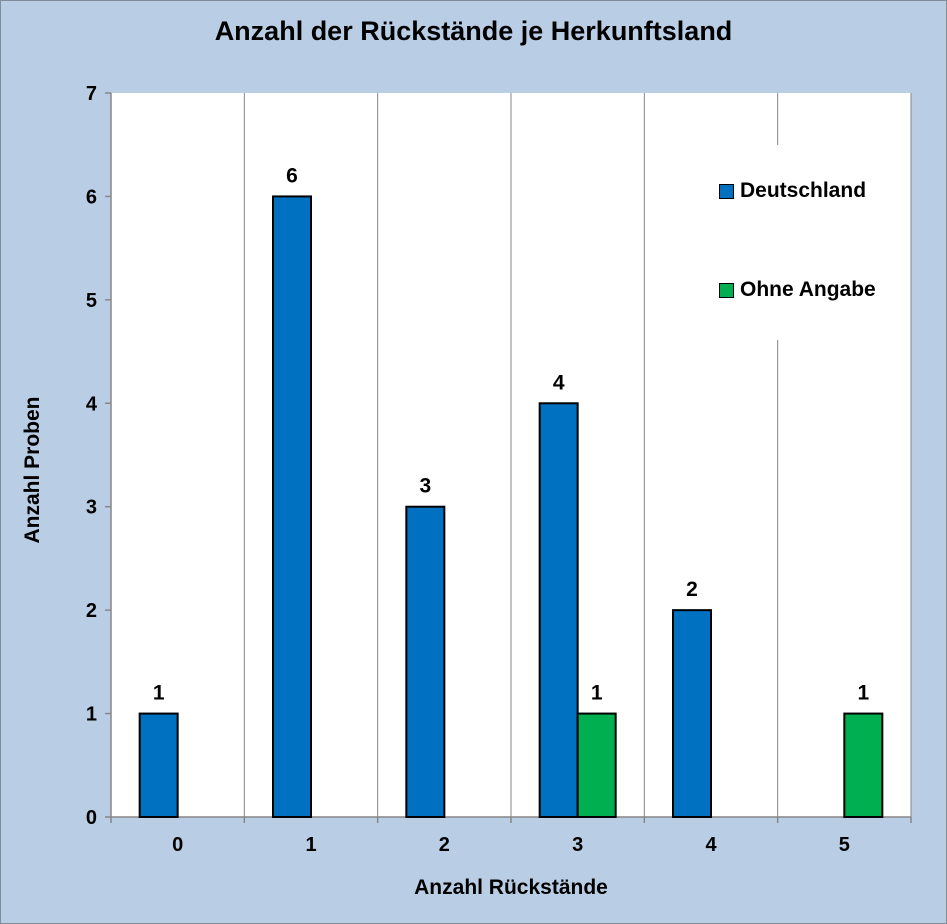 Image resolution: width=947 pixels, height=924 pixels. What do you see at coordinates (803, 190) in the screenshot?
I see `legend-label-deutschland: Deutschland` at bounding box center [803, 190].